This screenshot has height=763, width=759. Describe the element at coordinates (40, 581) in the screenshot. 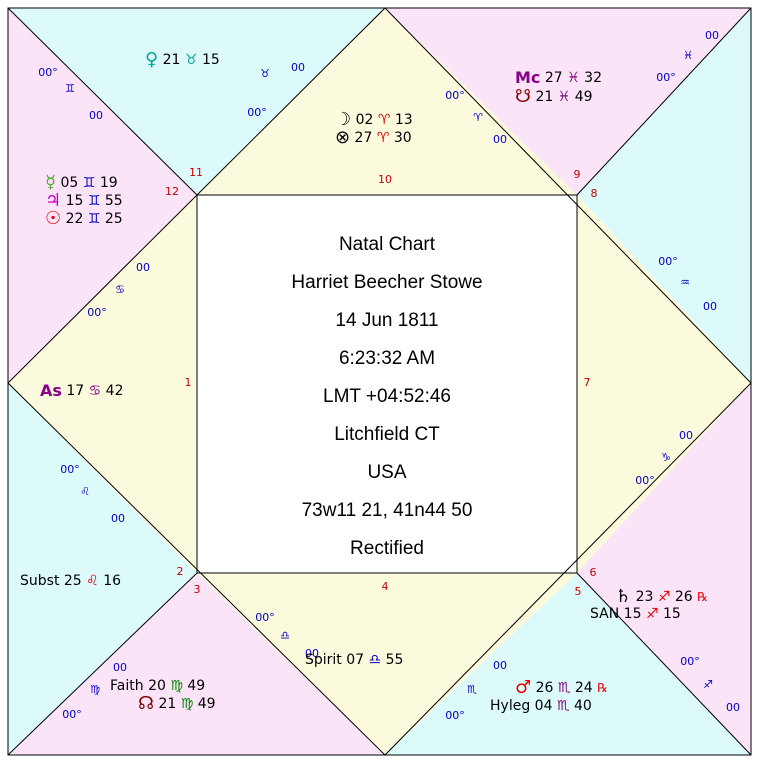

I see `point-glyph: Subst` at that location.